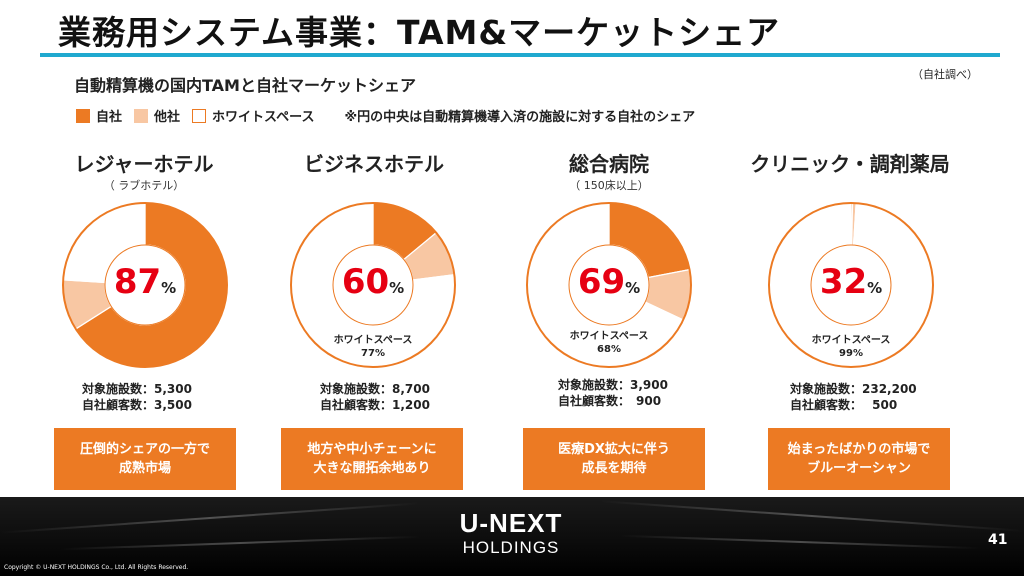  I want to click on footer-band, so click(512, 536).